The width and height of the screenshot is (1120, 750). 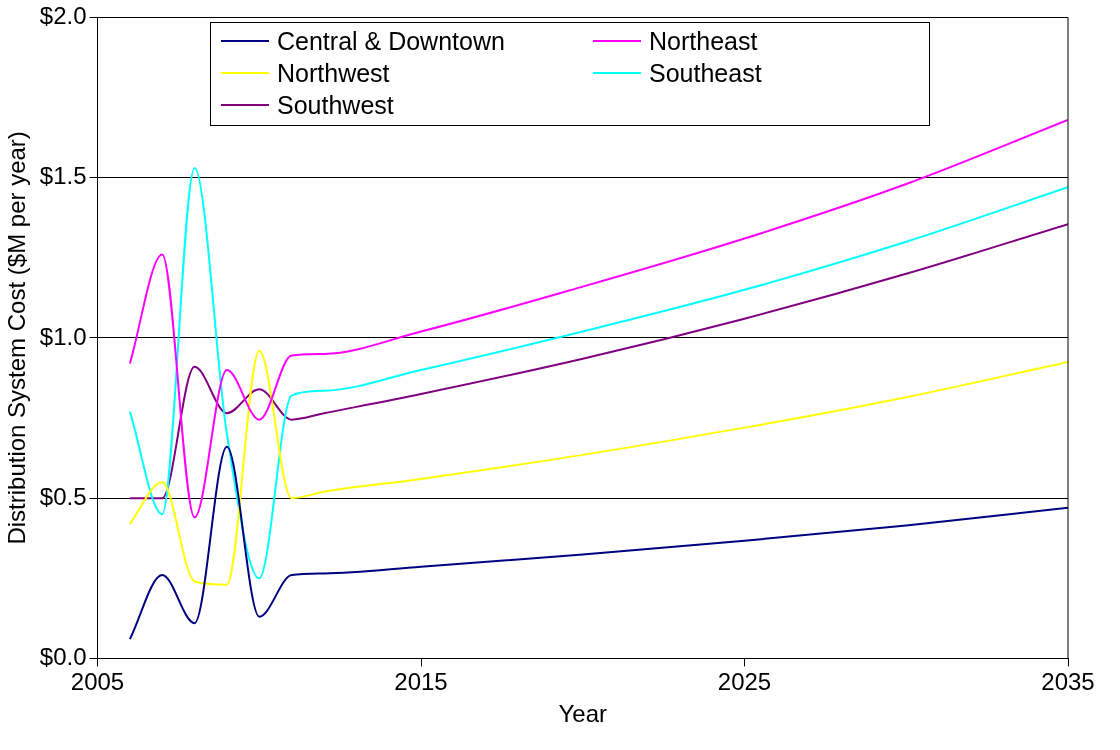 I want to click on y-tick-label: $1.5, so click(x=63, y=176).